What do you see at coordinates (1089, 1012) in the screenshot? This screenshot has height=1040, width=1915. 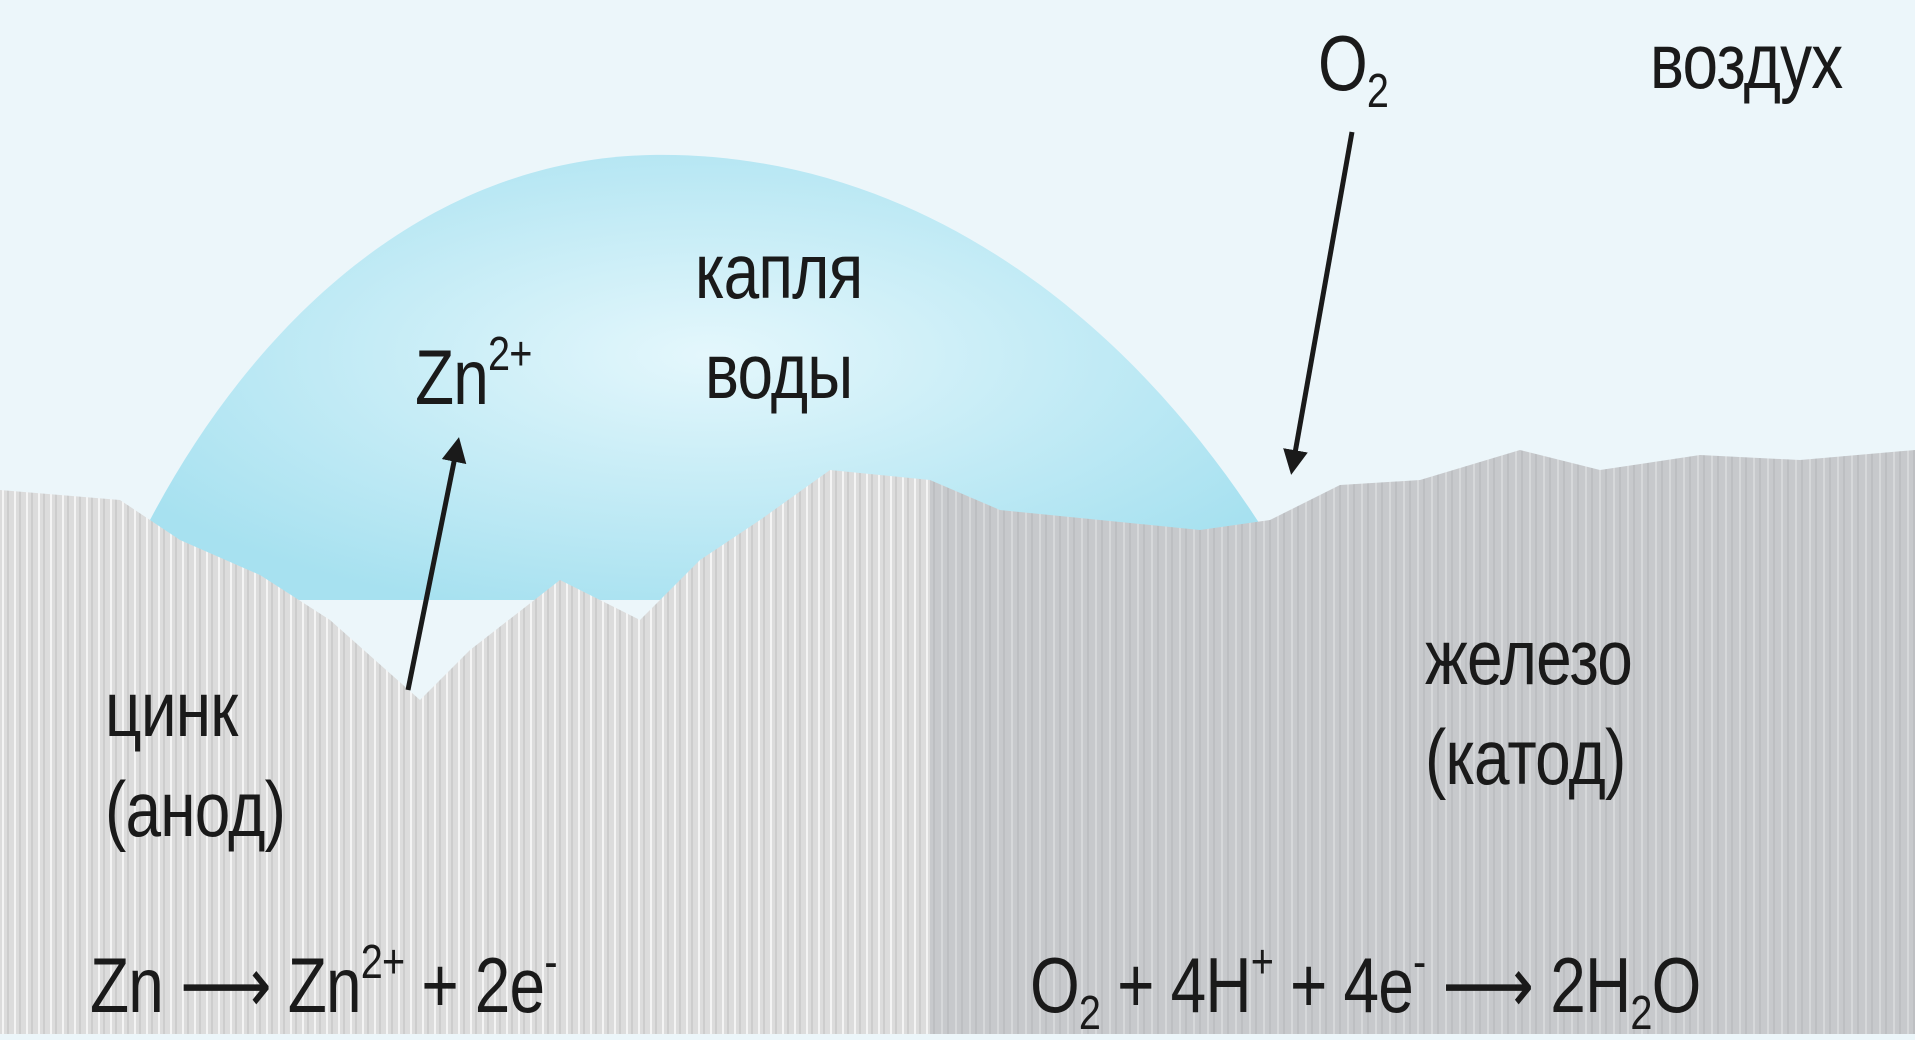 I see `cathode-oxygen-subscript: 2` at bounding box center [1089, 1012].